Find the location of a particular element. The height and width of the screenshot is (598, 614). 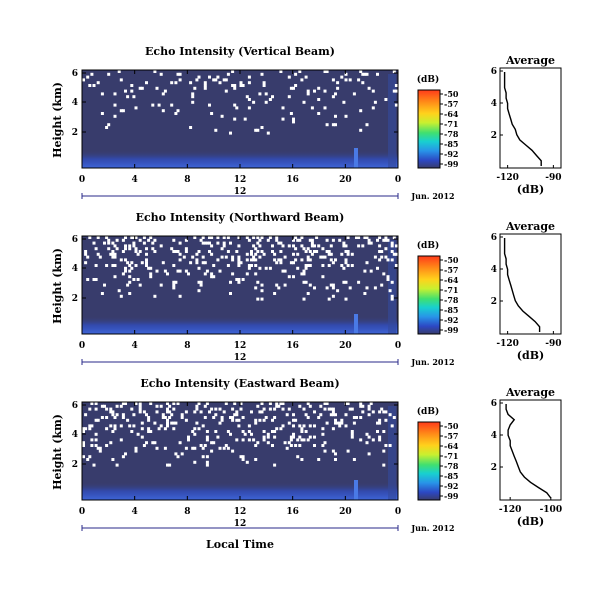

average-x-label: (dB) is located at coordinates (530, 355).